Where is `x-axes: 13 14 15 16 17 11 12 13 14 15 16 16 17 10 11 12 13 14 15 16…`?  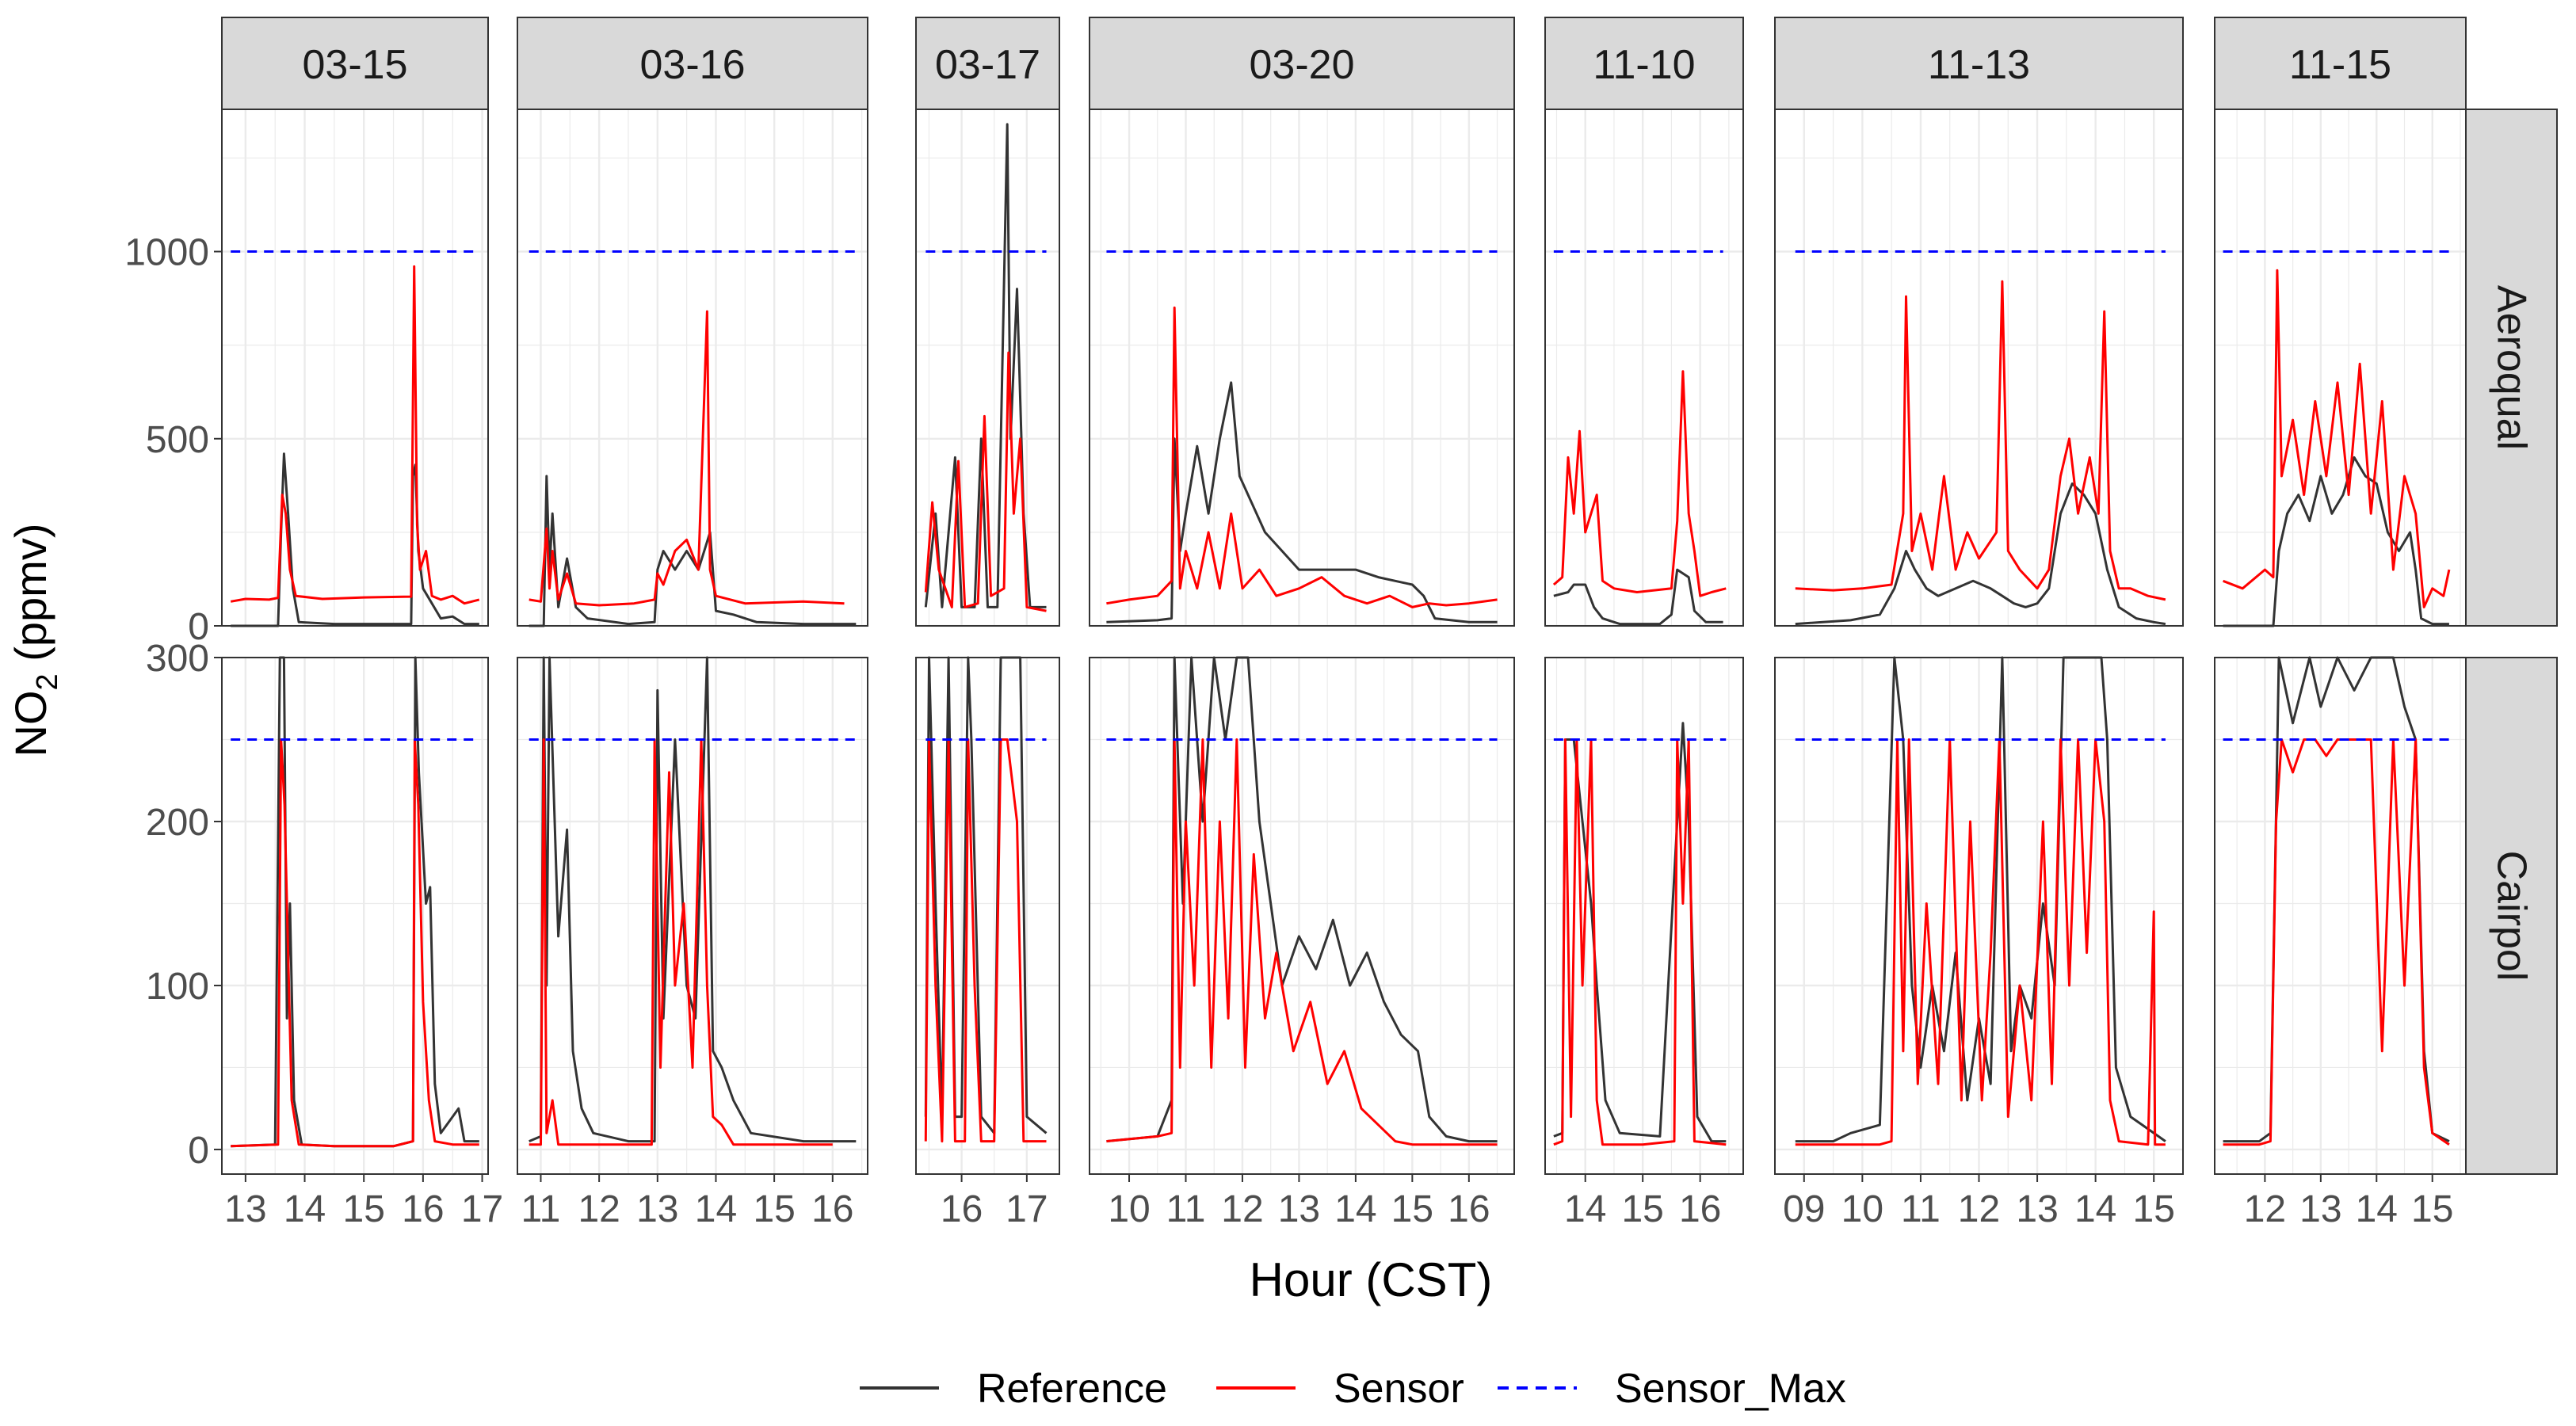 x-axes: 13 14 15 16 17 11 12 13 14 15 16 16 17 10 11 12 13 14 15 16… is located at coordinates (1338, 1202).